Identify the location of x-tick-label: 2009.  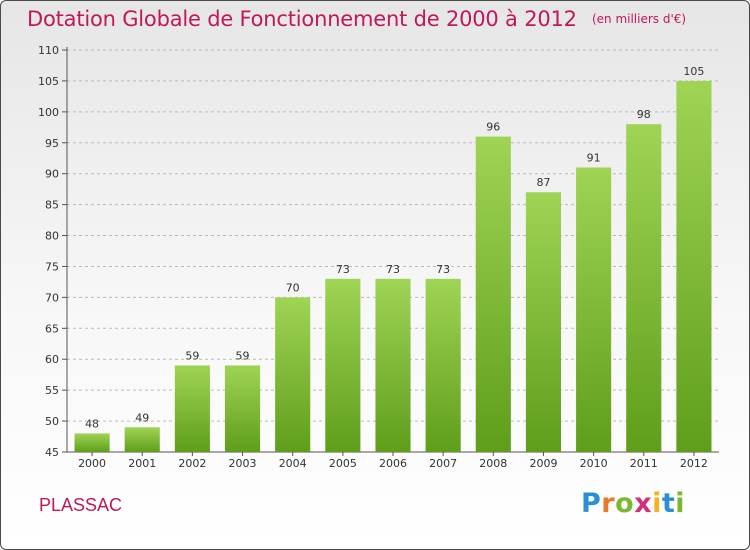
(543, 463).